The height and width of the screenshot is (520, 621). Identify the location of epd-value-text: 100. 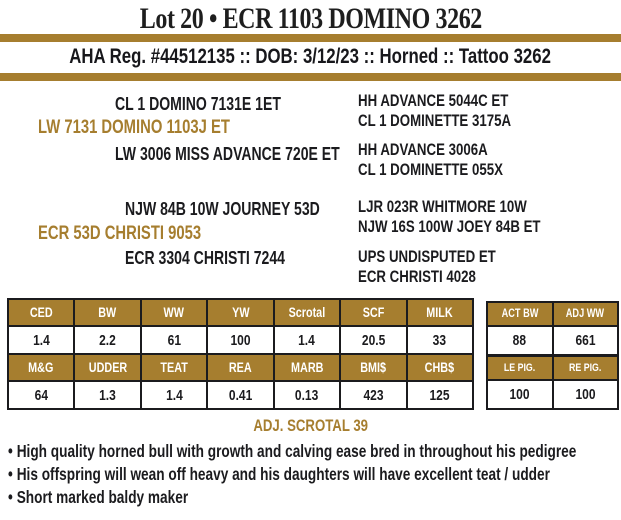
(240, 340).